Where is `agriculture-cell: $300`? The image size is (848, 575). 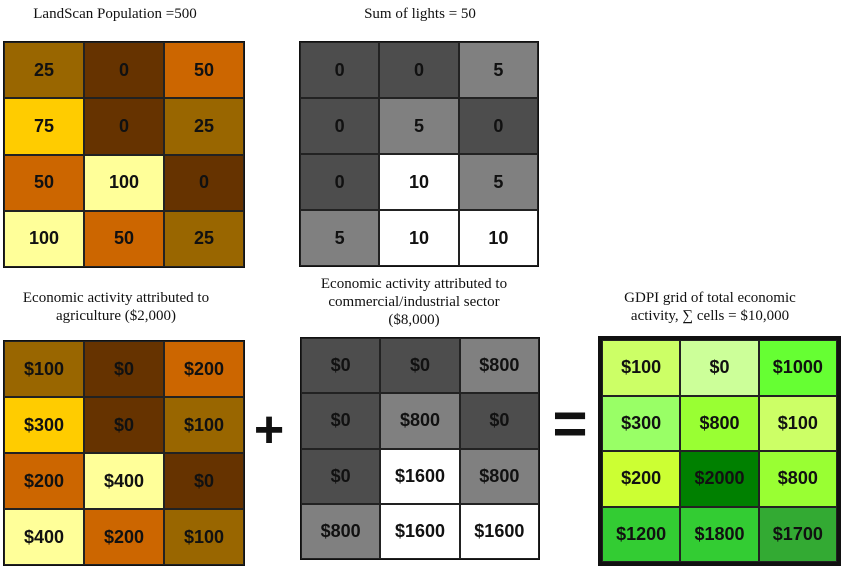
agriculture-cell: $300 is located at coordinates (44, 425).